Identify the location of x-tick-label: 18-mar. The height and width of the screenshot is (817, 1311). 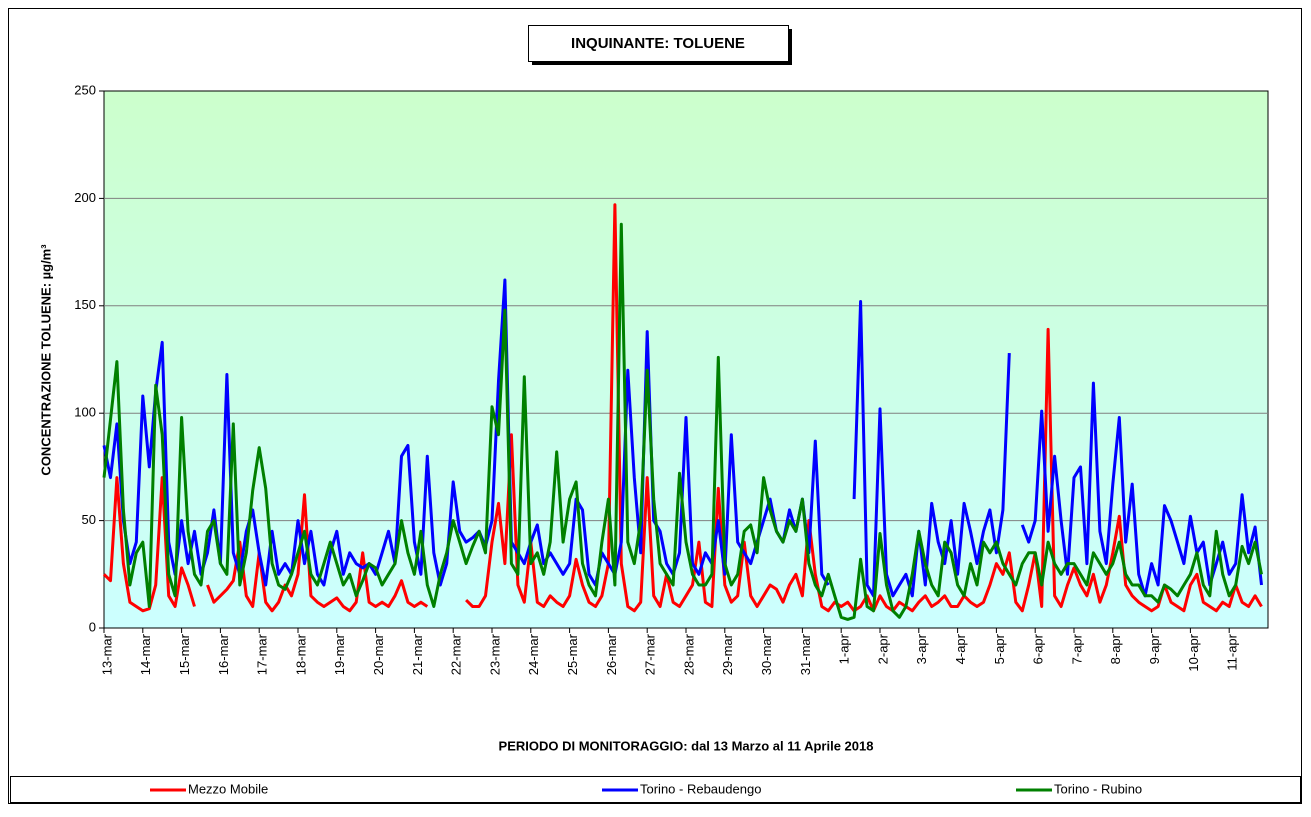
(300, 654).